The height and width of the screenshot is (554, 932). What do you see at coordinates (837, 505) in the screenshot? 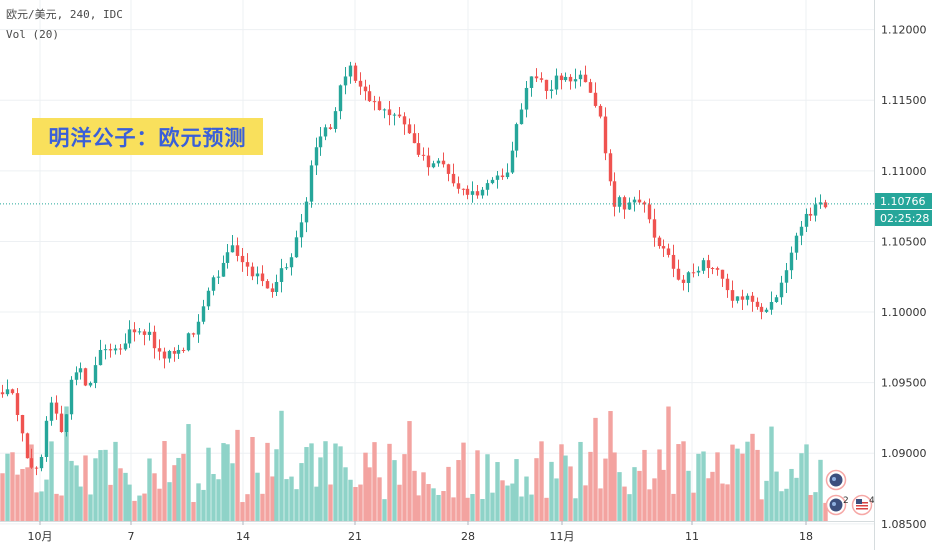
I see `eu-flag-icon: 2` at bounding box center [837, 505].